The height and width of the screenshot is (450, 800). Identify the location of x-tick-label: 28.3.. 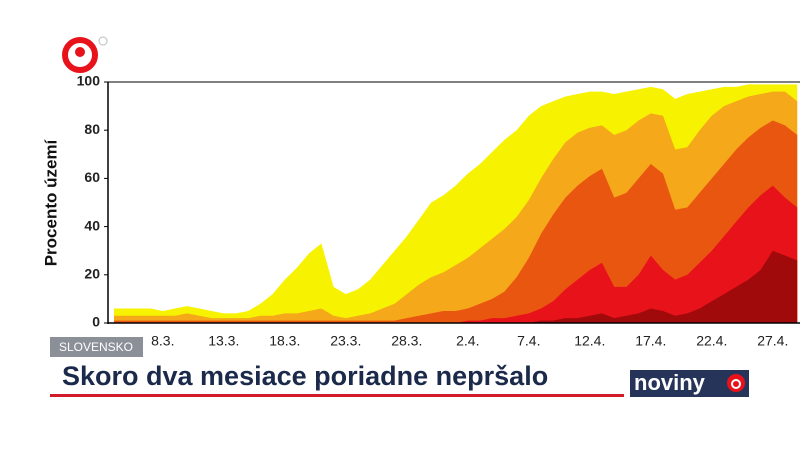
(406, 341).